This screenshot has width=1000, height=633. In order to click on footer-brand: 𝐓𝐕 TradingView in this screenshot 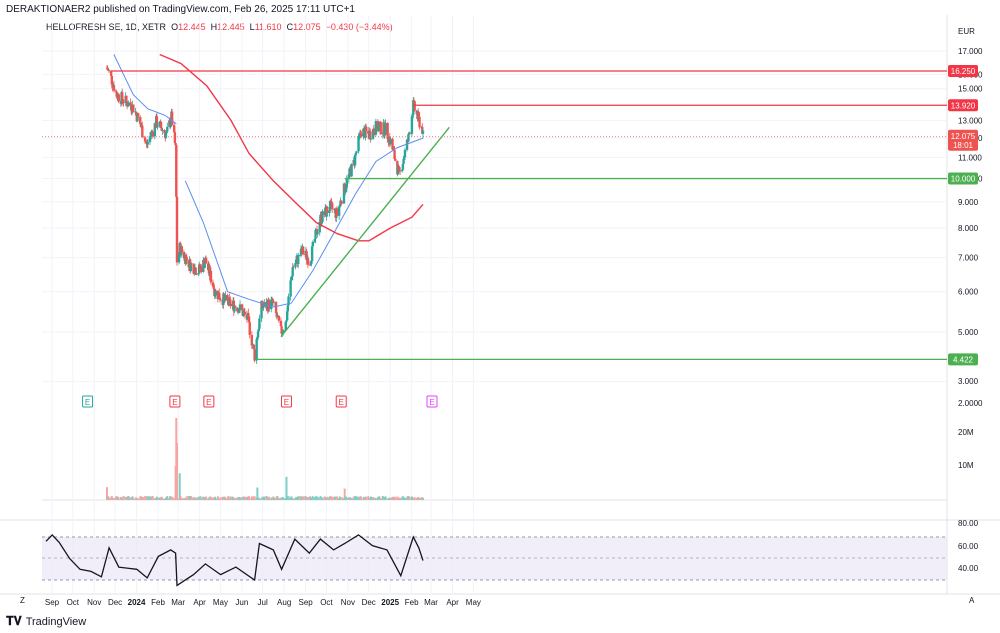, I will do `click(46, 621)`.